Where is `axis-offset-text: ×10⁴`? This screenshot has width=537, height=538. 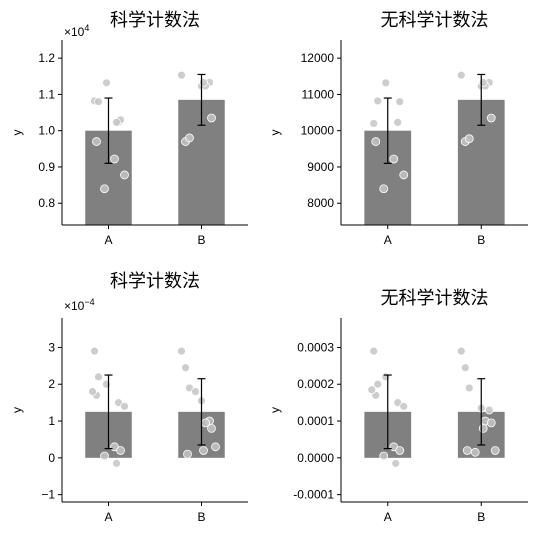
axis-offset-text: ×10⁴ is located at coordinates (76, 31).